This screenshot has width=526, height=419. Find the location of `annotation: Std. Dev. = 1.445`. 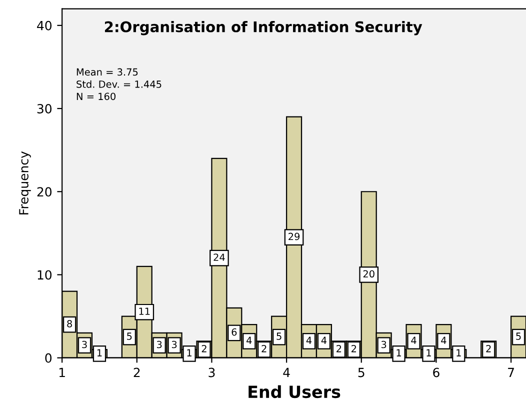

annotation: Std. Dev. = 1.445 is located at coordinates (119, 84).